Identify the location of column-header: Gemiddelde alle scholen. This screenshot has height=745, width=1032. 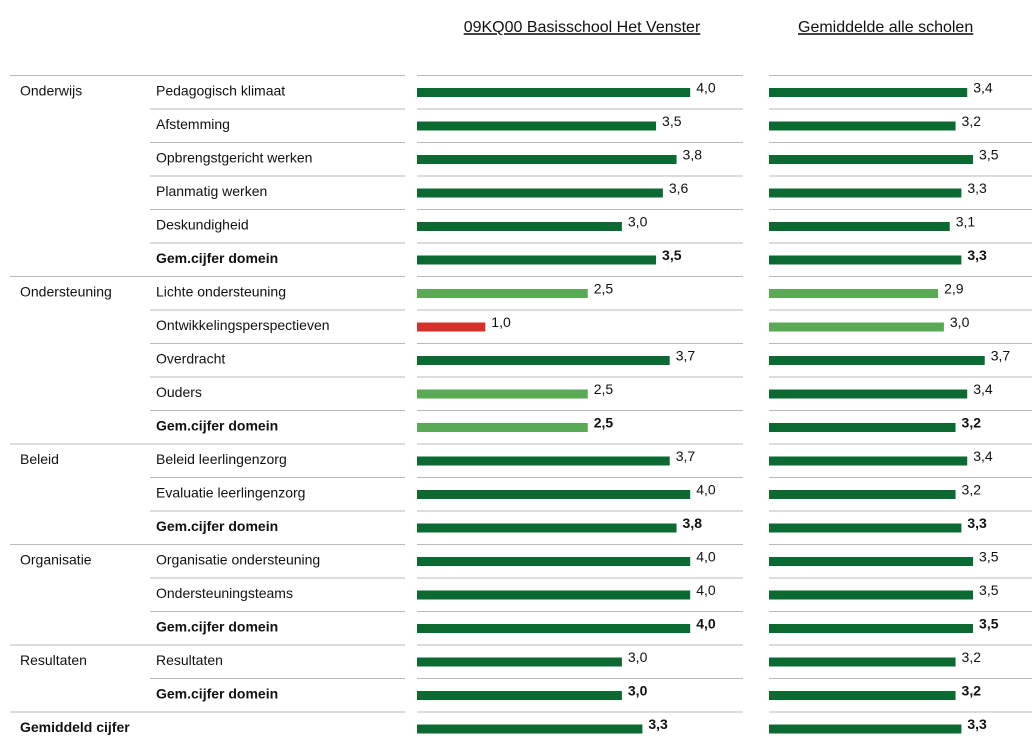
(885, 27).